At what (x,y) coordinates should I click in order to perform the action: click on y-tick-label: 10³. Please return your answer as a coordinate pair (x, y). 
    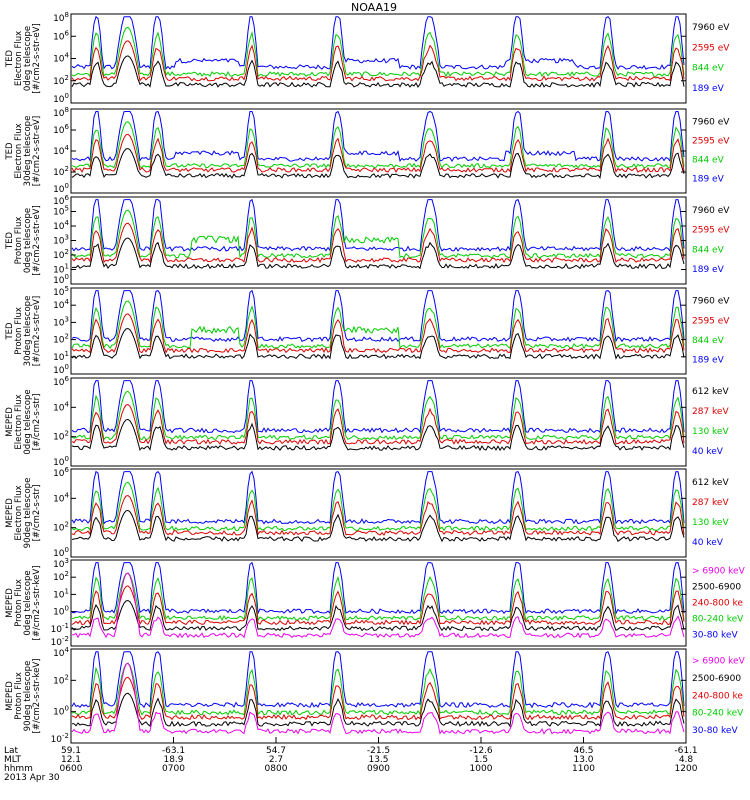
    Looking at the image, I should click on (61, 240).